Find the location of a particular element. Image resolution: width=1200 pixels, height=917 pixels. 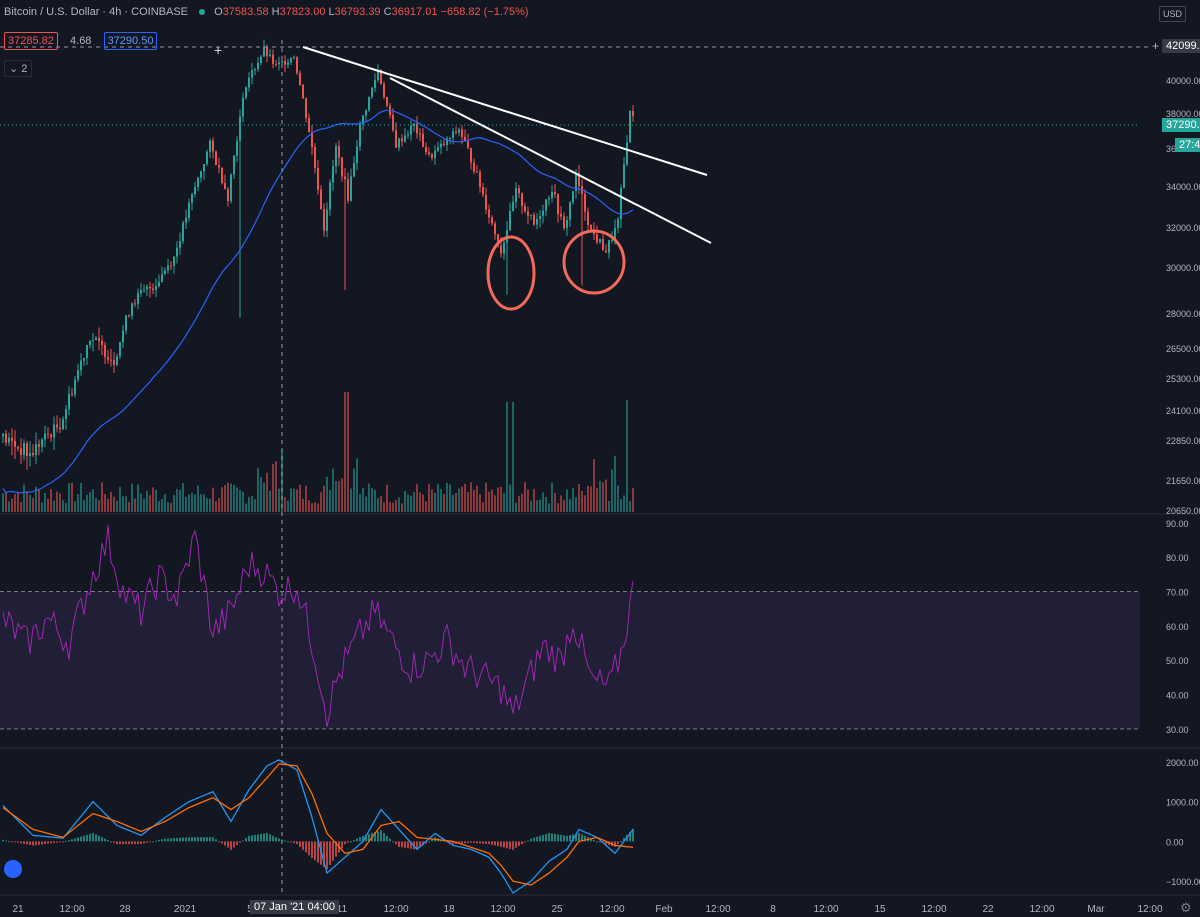

gear-icon: ⚙ is located at coordinates (1186, 907).